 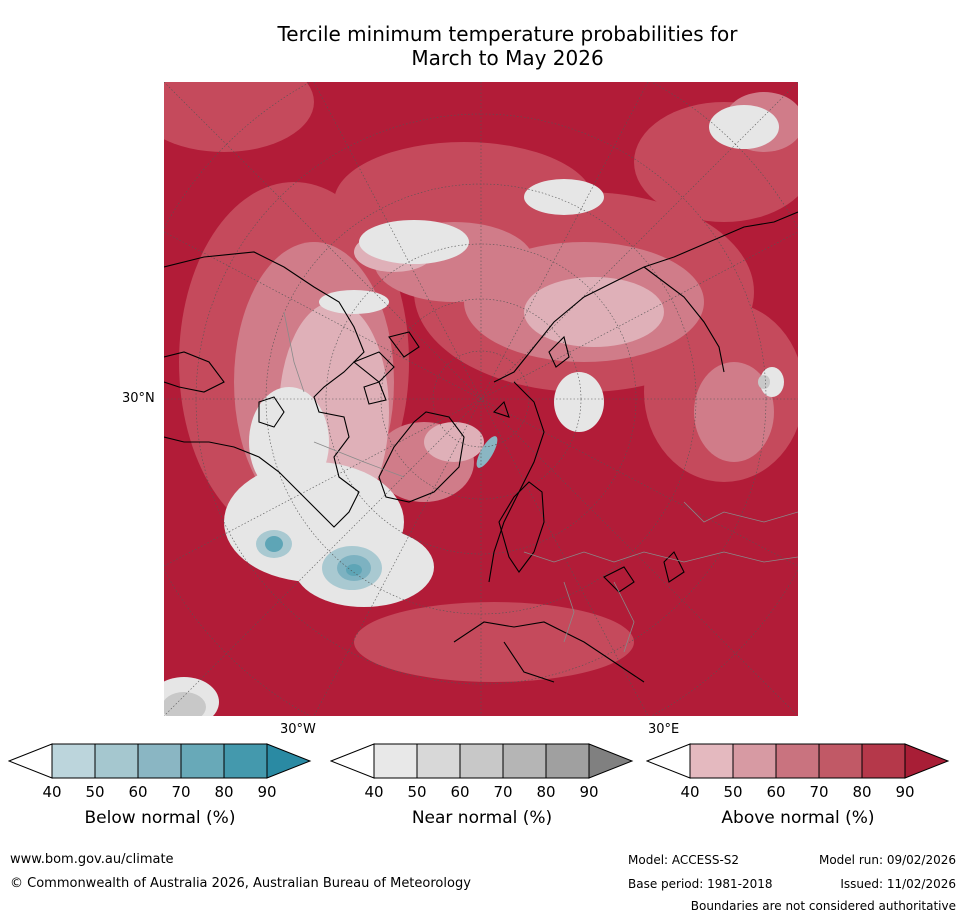 I want to click on website-link: www.bom.gov.au/climate, so click(x=92, y=859).